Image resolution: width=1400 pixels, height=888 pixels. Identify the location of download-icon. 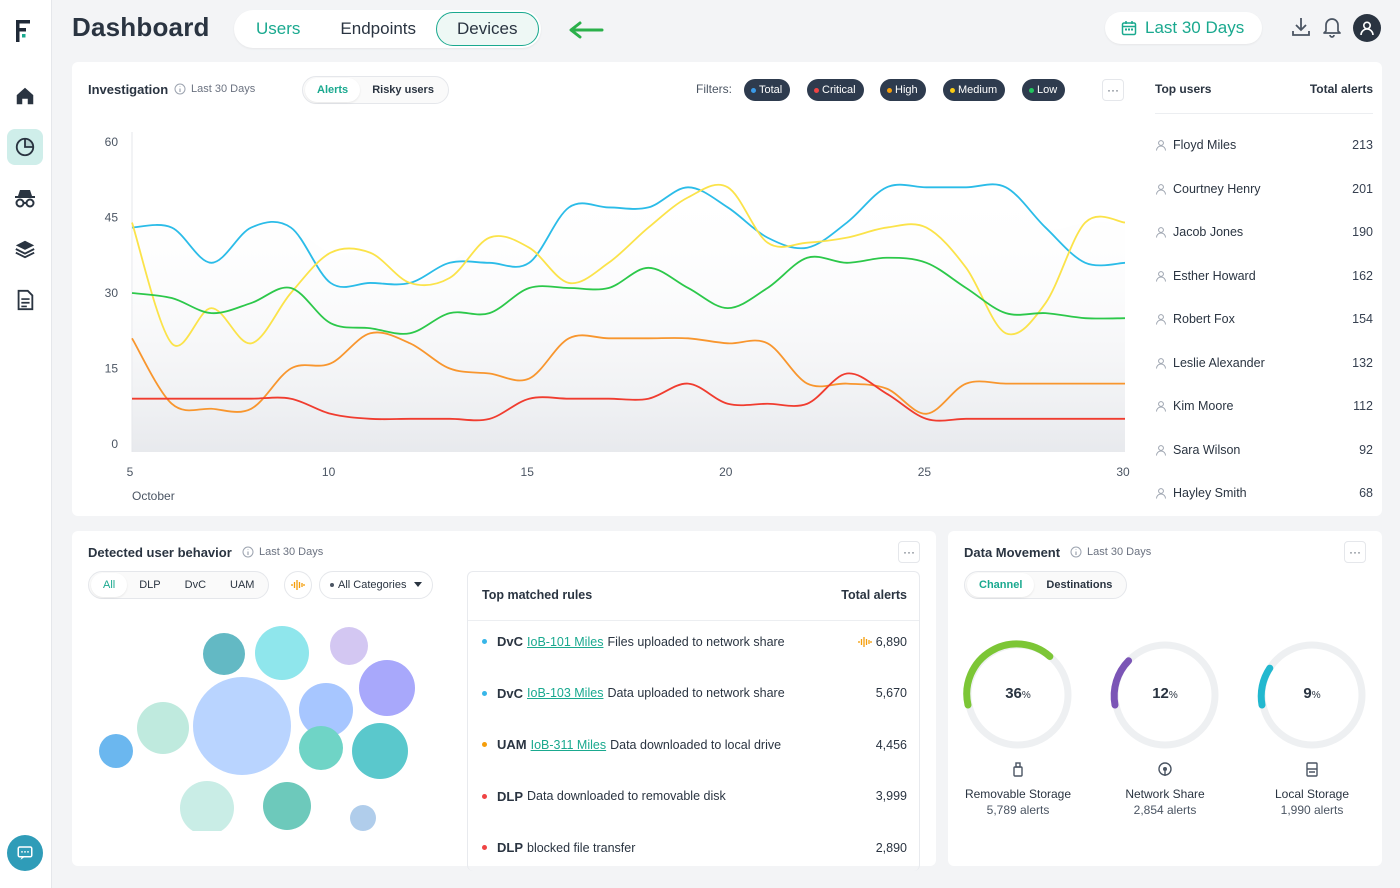
(1301, 27).